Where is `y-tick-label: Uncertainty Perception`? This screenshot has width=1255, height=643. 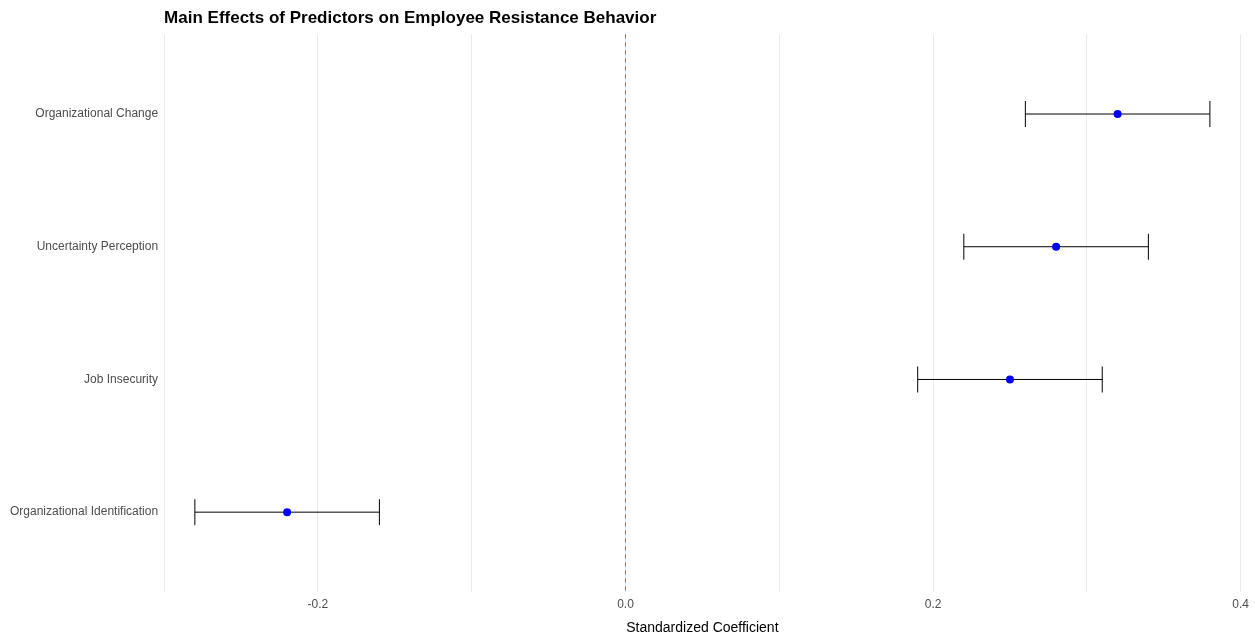
y-tick-label: Uncertainty Perception is located at coordinates (97, 246).